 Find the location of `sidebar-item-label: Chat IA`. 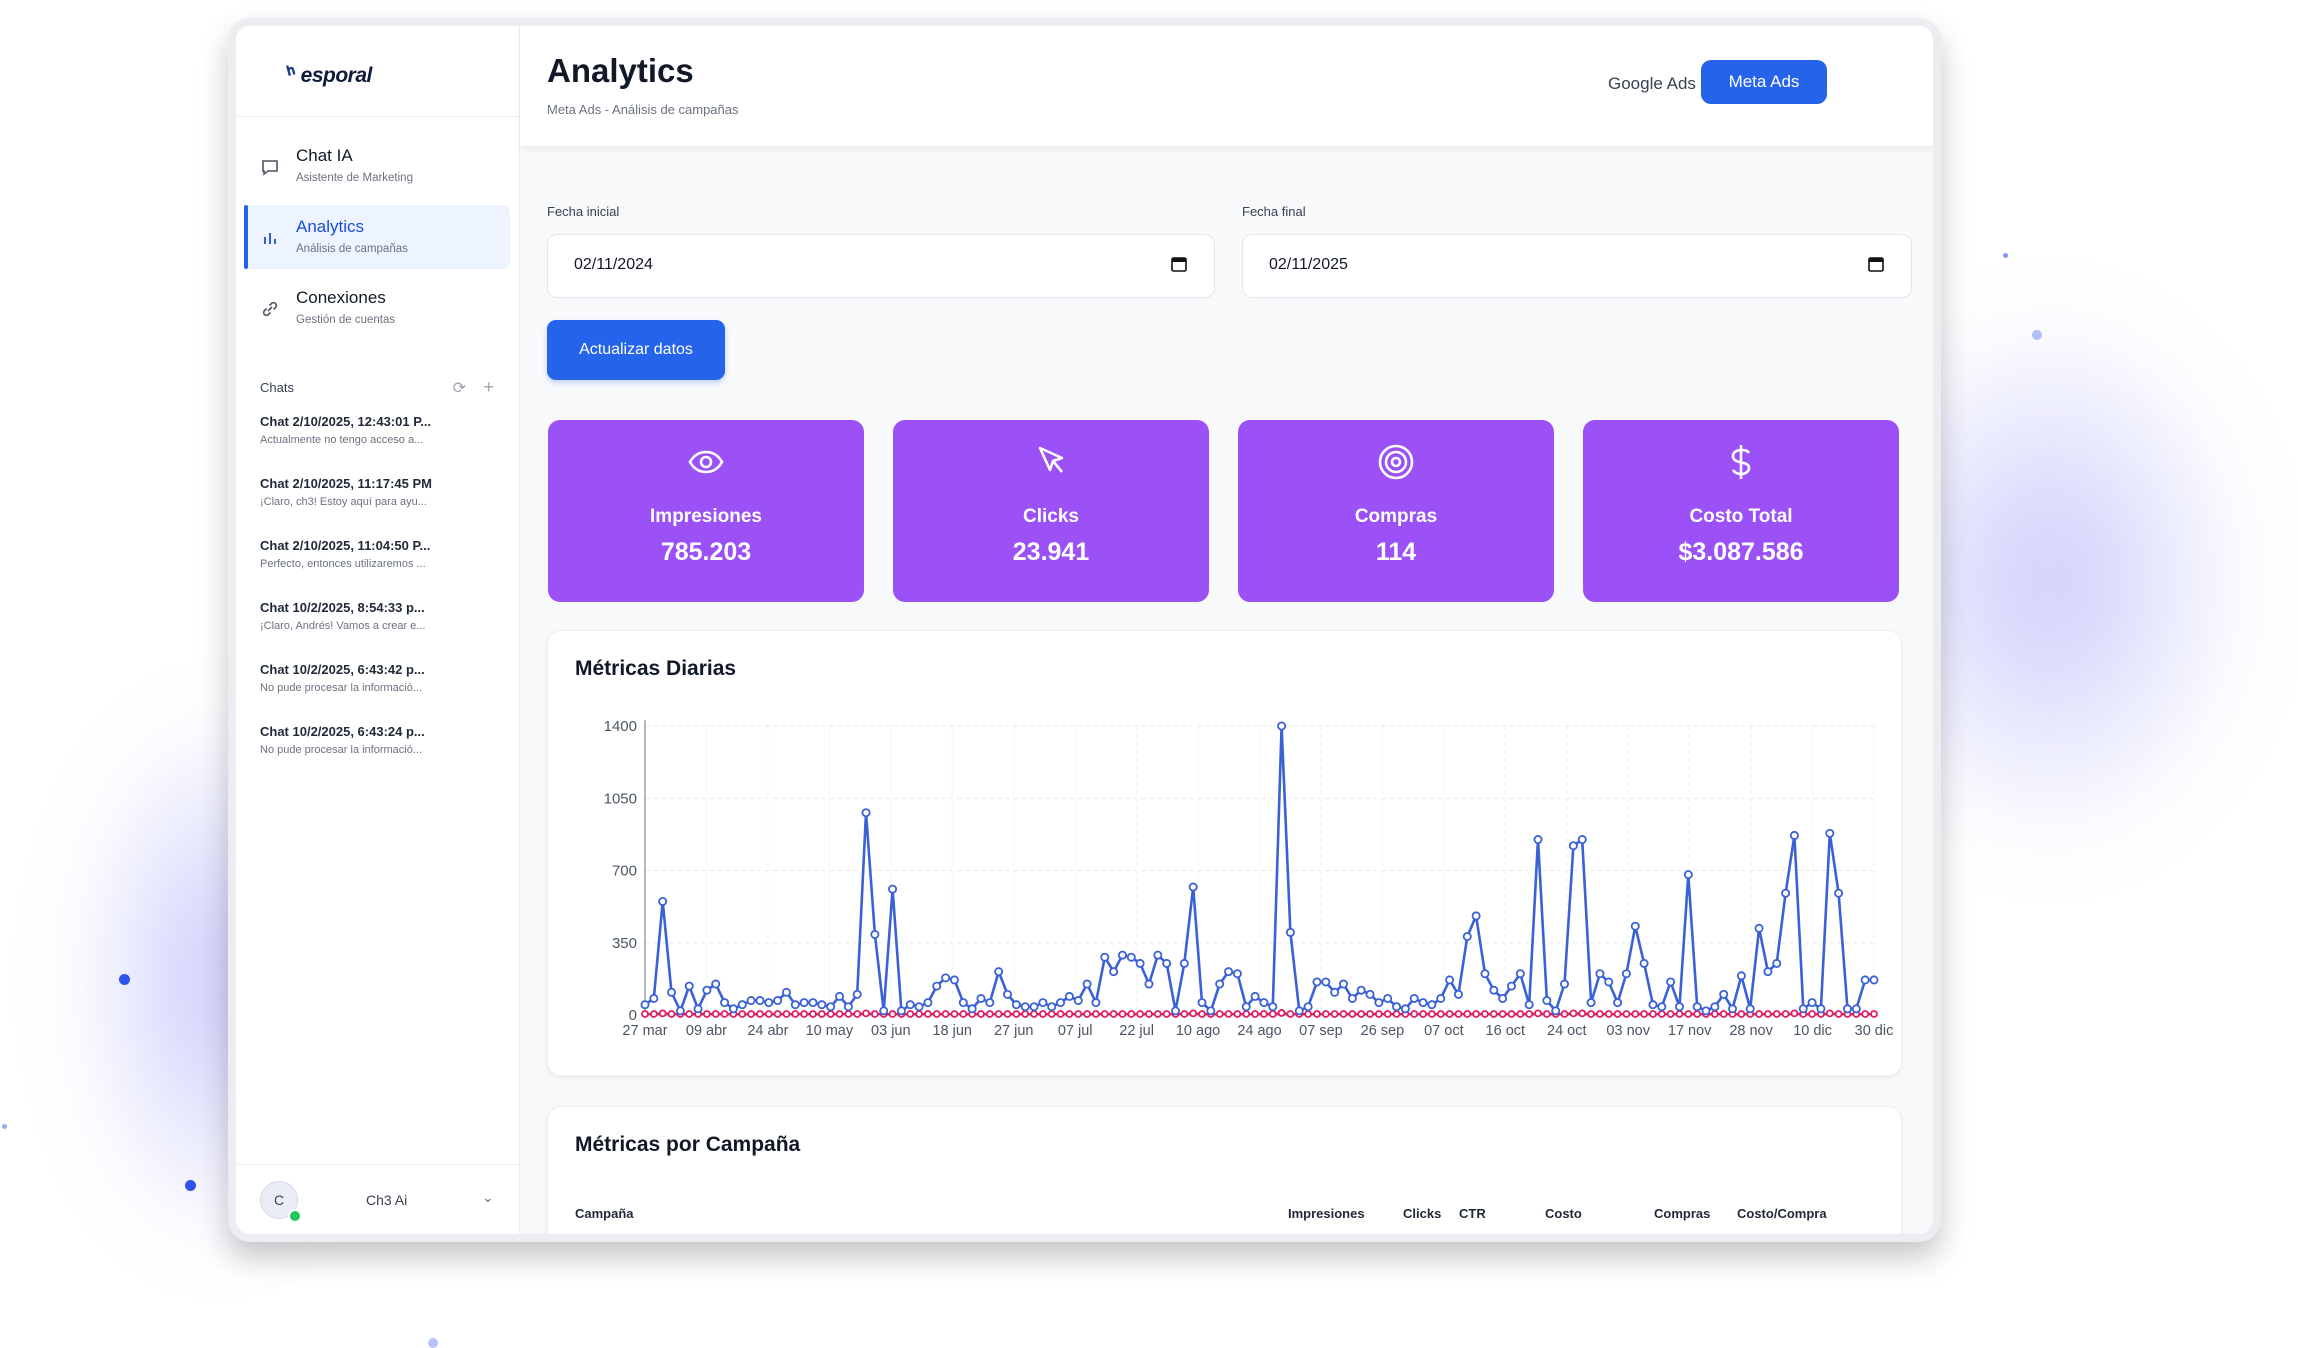

sidebar-item-label: Chat IA is located at coordinates (324, 155).